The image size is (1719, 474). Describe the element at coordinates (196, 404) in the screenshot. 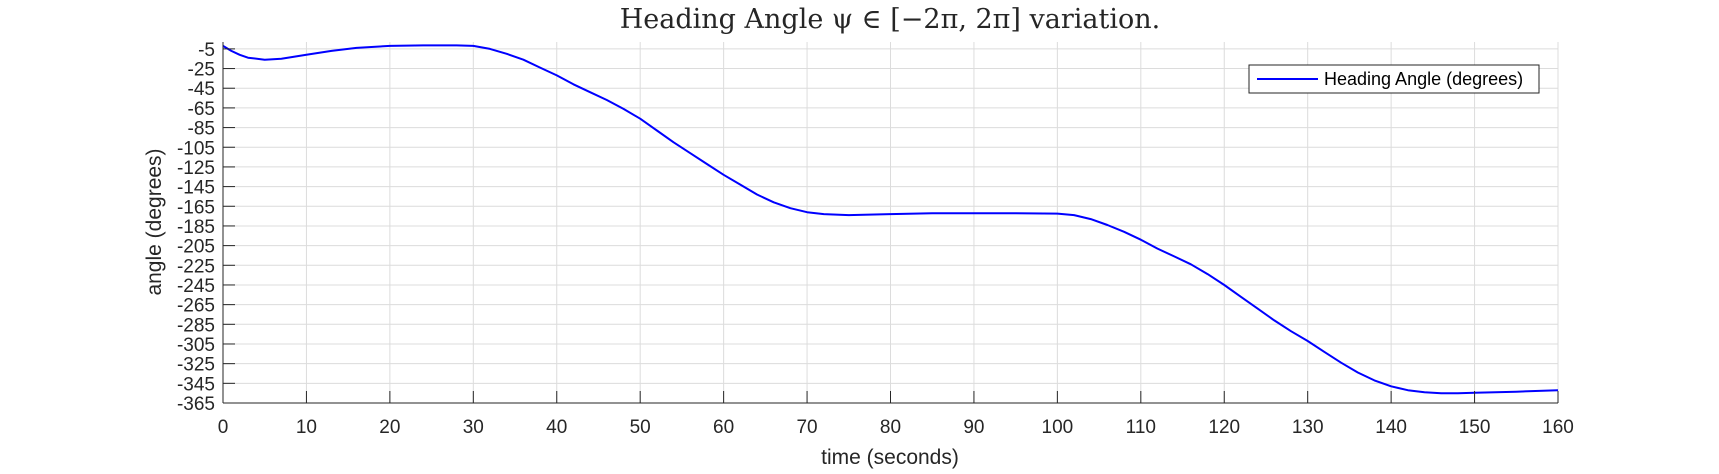

I see `y-tick-label: -365` at that location.